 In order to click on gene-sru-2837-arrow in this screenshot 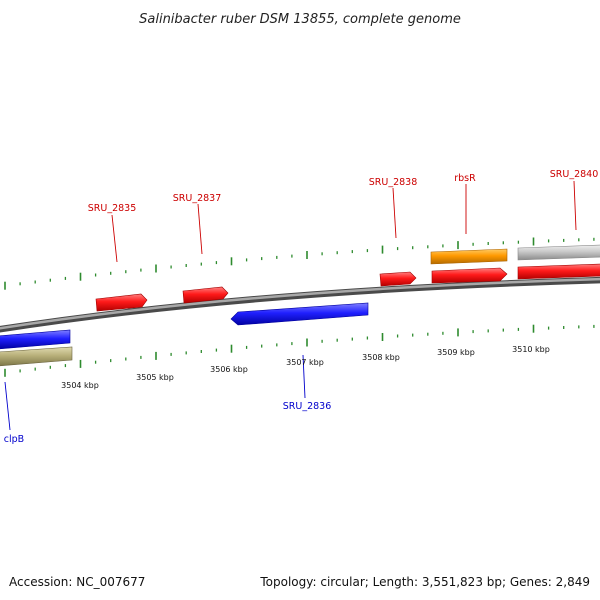, I will do `click(205, 295)`.